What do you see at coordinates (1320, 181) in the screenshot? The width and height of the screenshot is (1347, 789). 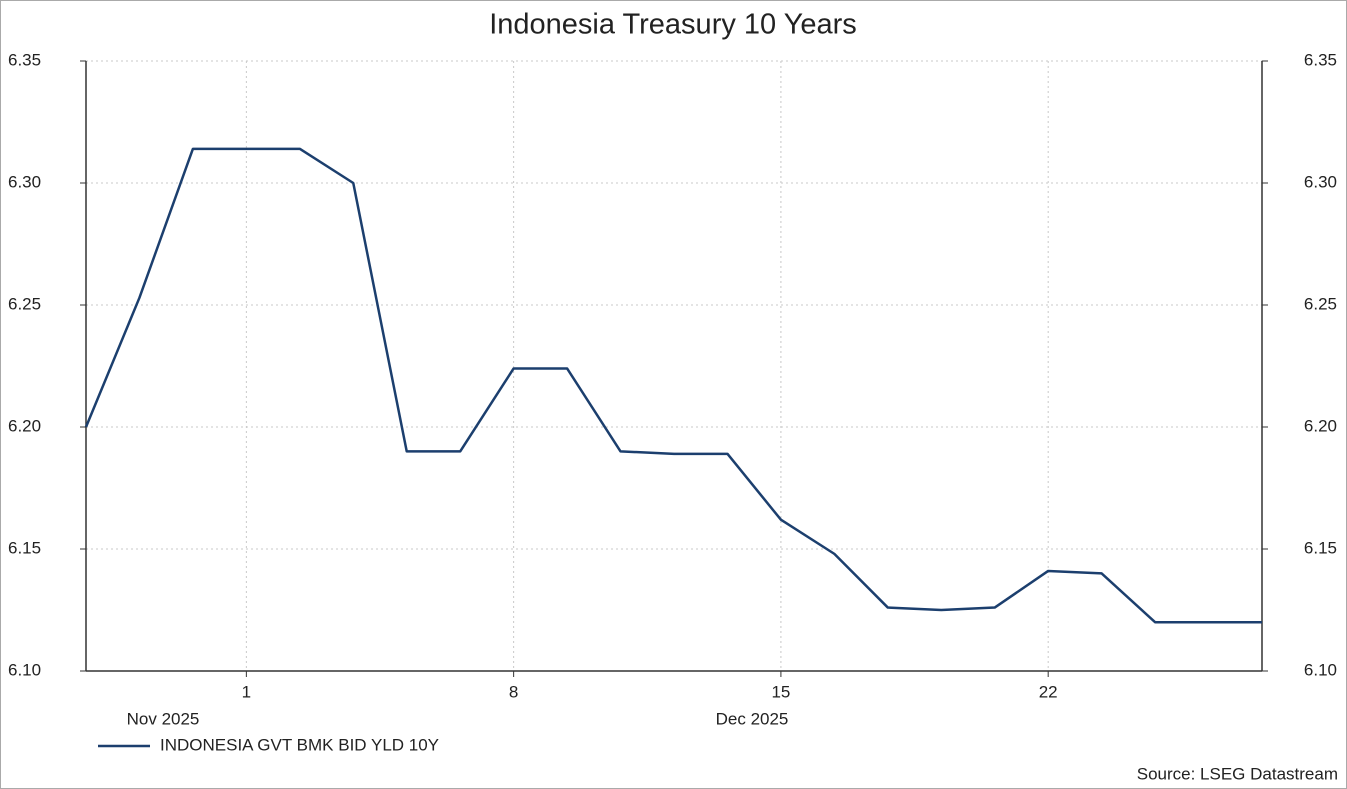 I see `y2-tick-label: 6.30` at bounding box center [1320, 181].